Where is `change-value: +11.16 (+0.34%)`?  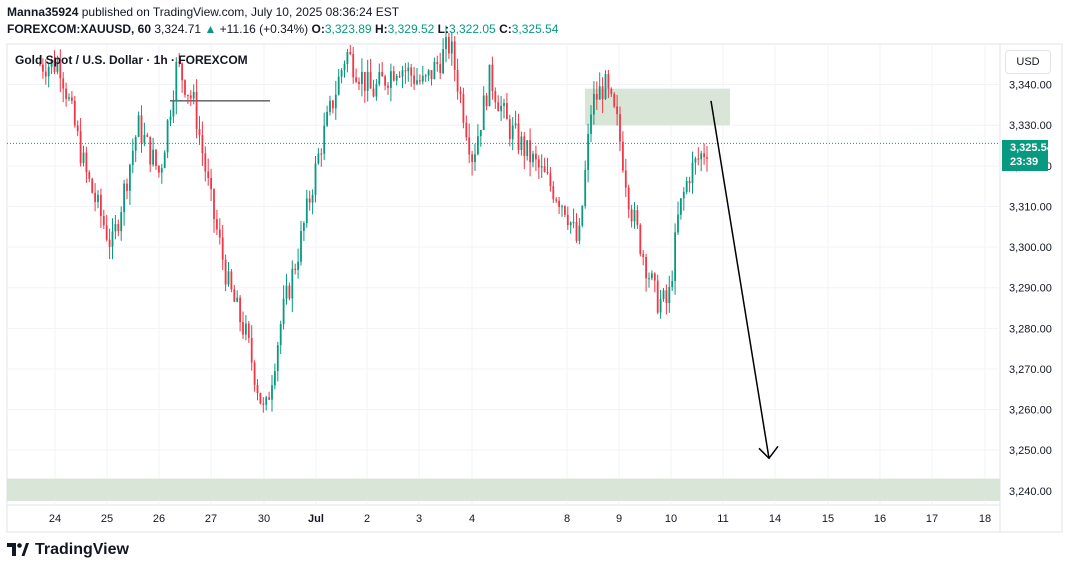 change-value: +11.16 (+0.34%) is located at coordinates (264, 29).